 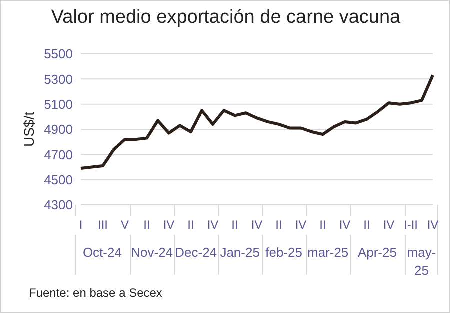 What do you see at coordinates (421, 261) in the screenshot?
I see `text: may-25` at bounding box center [421, 261].